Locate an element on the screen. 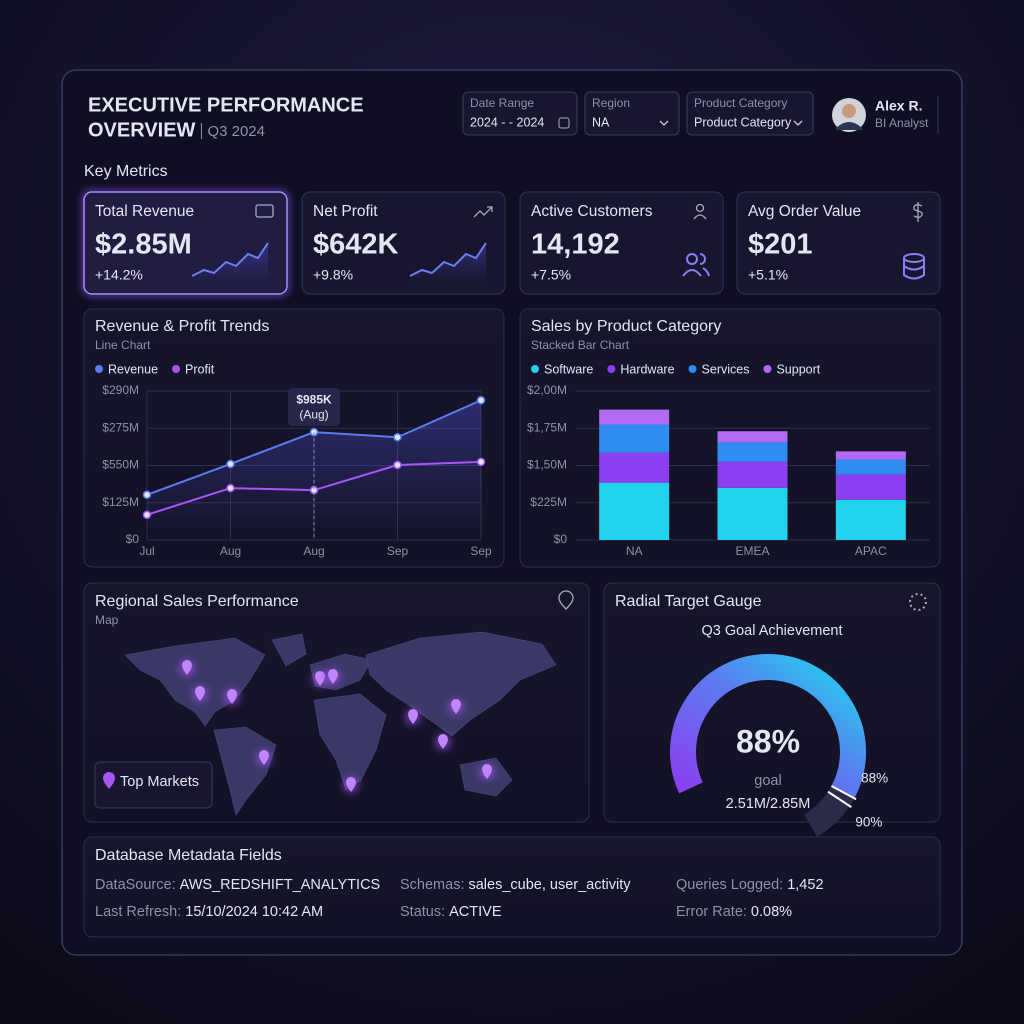 The width and height of the screenshot is (1024, 1024). legend-label: Profit is located at coordinates (200, 369).